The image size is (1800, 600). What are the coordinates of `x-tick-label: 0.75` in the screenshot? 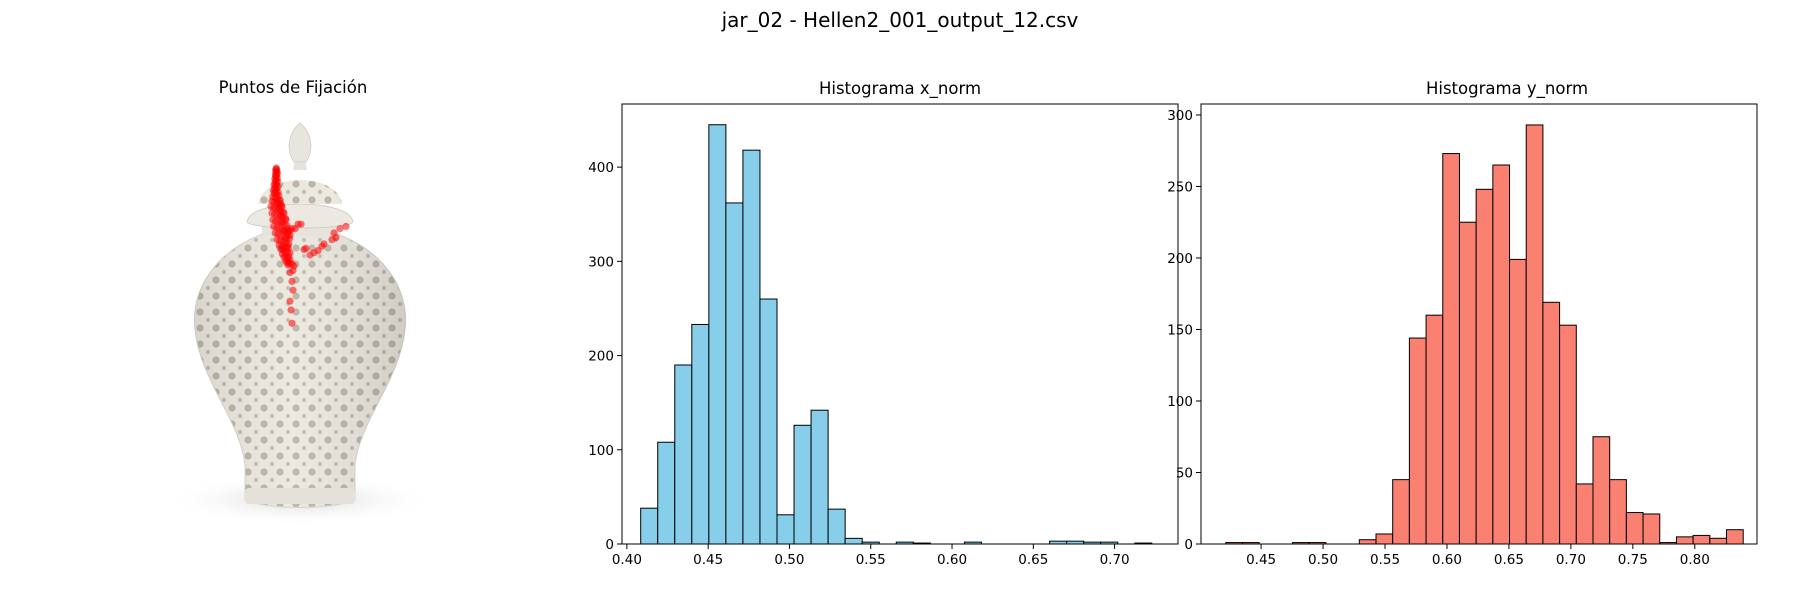 It's located at (1633, 560).